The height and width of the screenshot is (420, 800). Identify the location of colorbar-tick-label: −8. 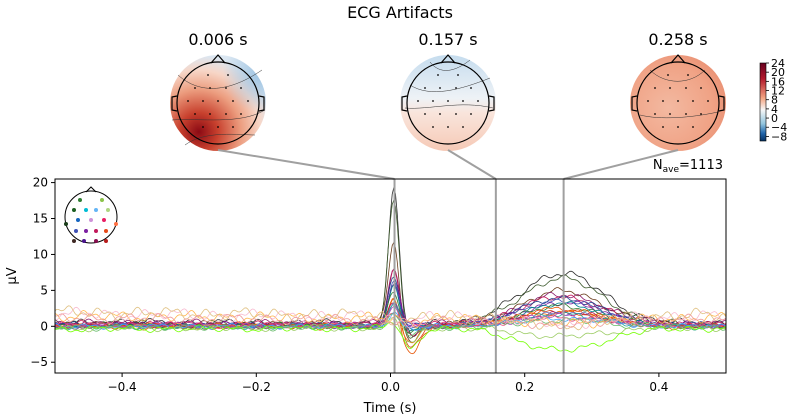
(779, 136).